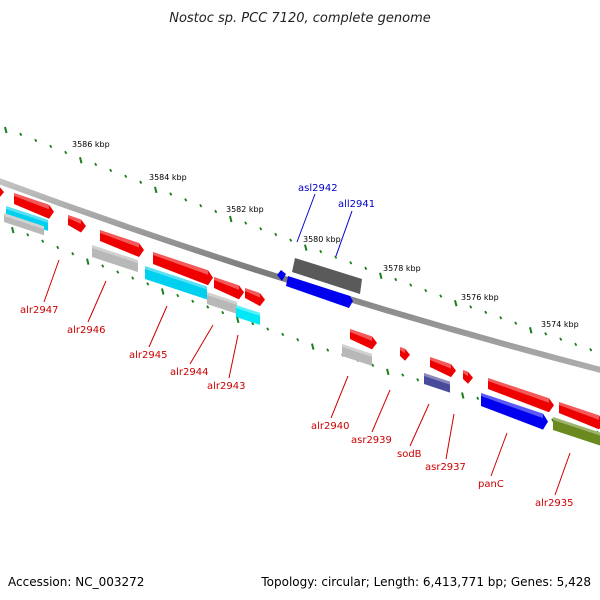 This screenshot has width=600, height=600. Describe the element at coordinates (318, 188) in the screenshot. I see `gene-label-asl2942: asl2942` at that location.